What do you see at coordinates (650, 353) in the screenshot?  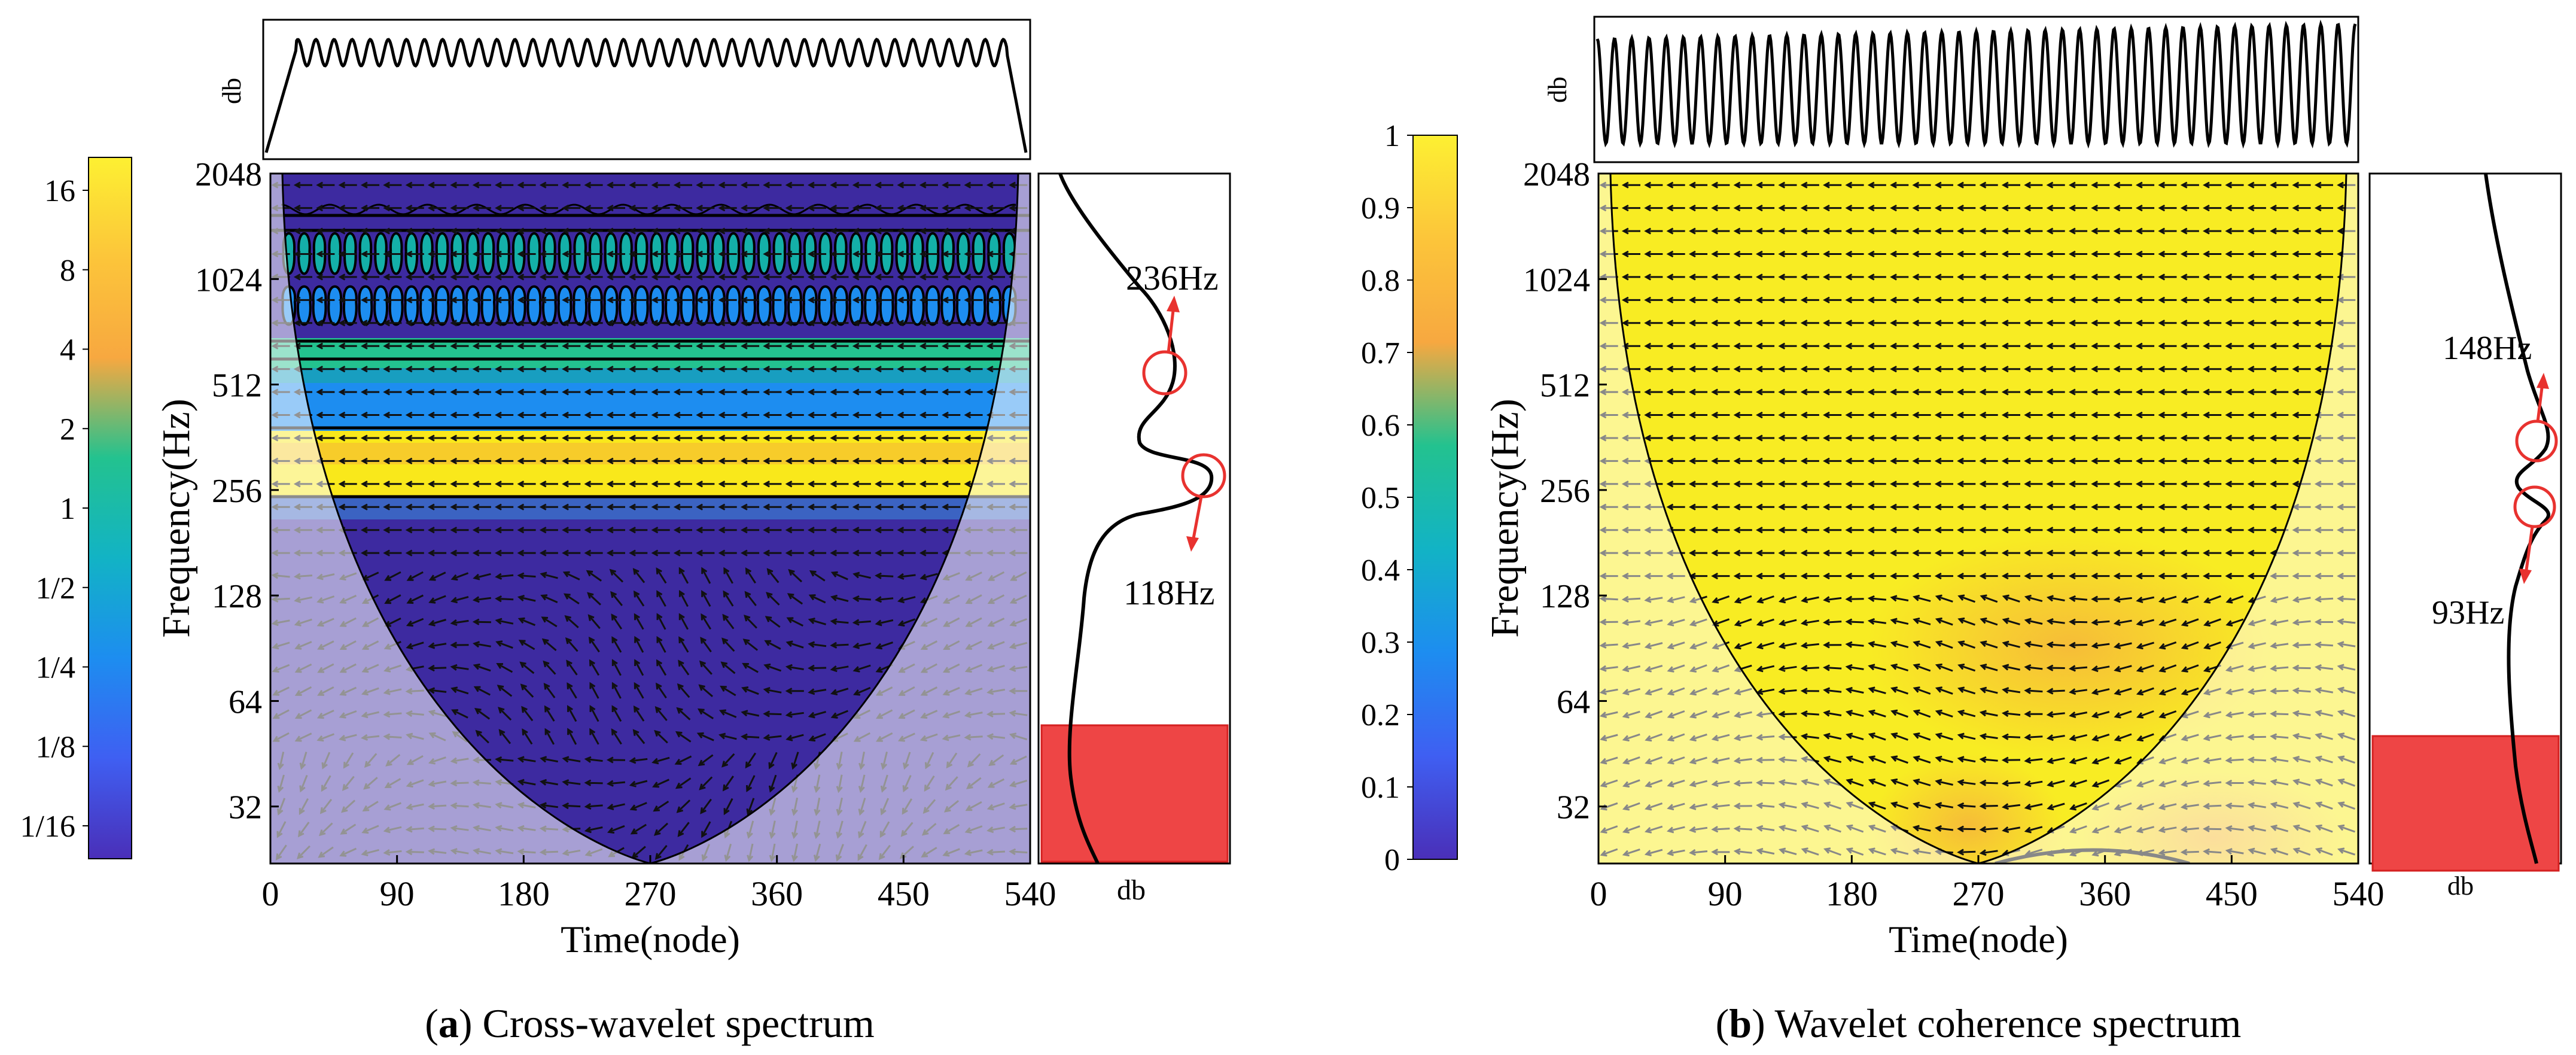 I see `heatmap-a-band-green` at bounding box center [650, 353].